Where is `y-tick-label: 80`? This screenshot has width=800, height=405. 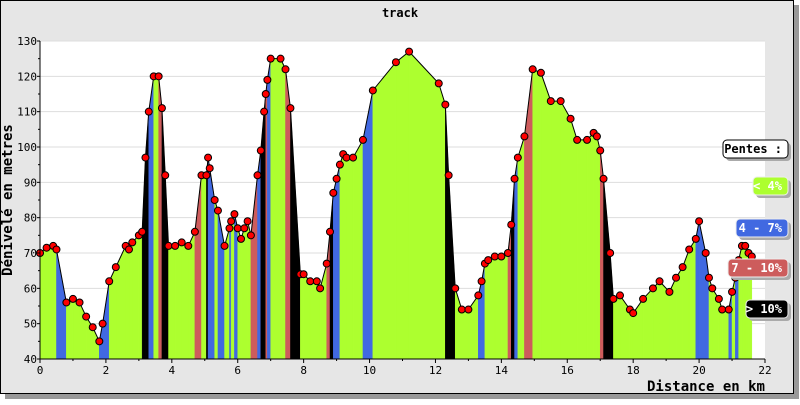
y-tick-label: 80 is located at coordinates (30, 218).